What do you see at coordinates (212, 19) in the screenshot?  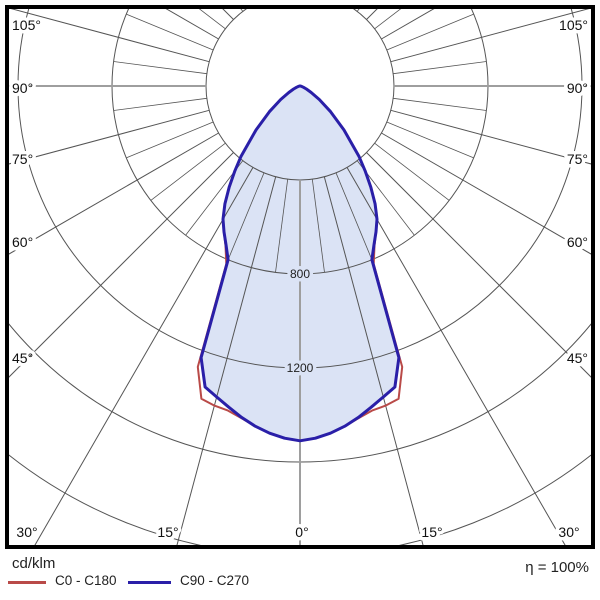 I see `angle-tick-232.5` at bounding box center [212, 19].